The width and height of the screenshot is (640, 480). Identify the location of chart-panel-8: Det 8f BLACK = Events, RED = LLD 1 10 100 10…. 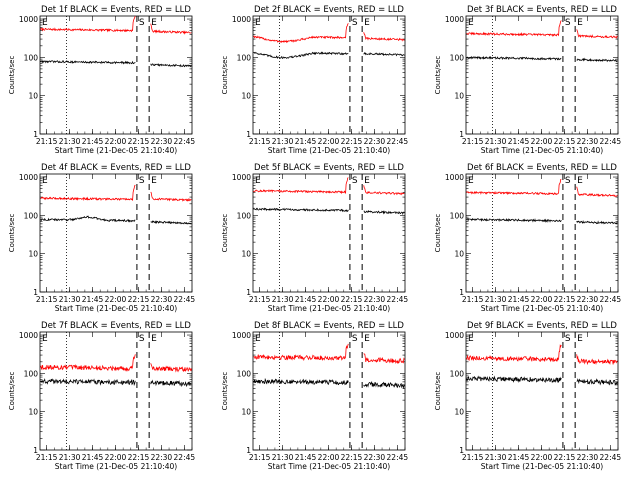
(314, 396).